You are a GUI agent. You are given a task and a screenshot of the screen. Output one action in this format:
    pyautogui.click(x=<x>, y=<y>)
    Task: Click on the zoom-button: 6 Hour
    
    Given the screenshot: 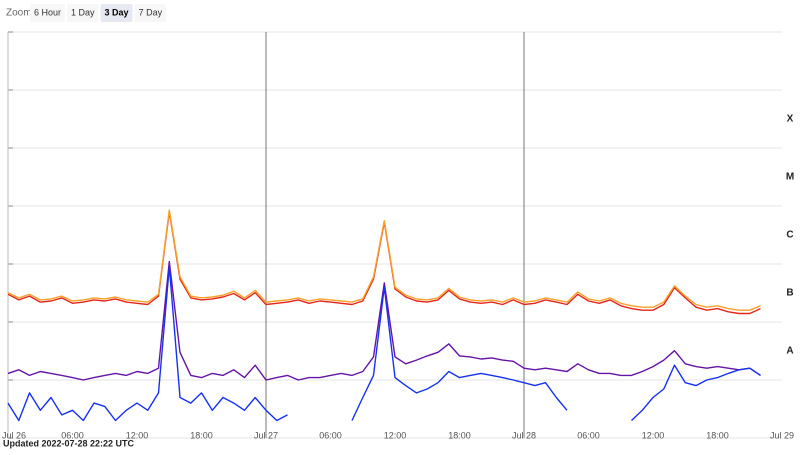 What is the action you would take?
    pyautogui.click(x=48, y=13)
    